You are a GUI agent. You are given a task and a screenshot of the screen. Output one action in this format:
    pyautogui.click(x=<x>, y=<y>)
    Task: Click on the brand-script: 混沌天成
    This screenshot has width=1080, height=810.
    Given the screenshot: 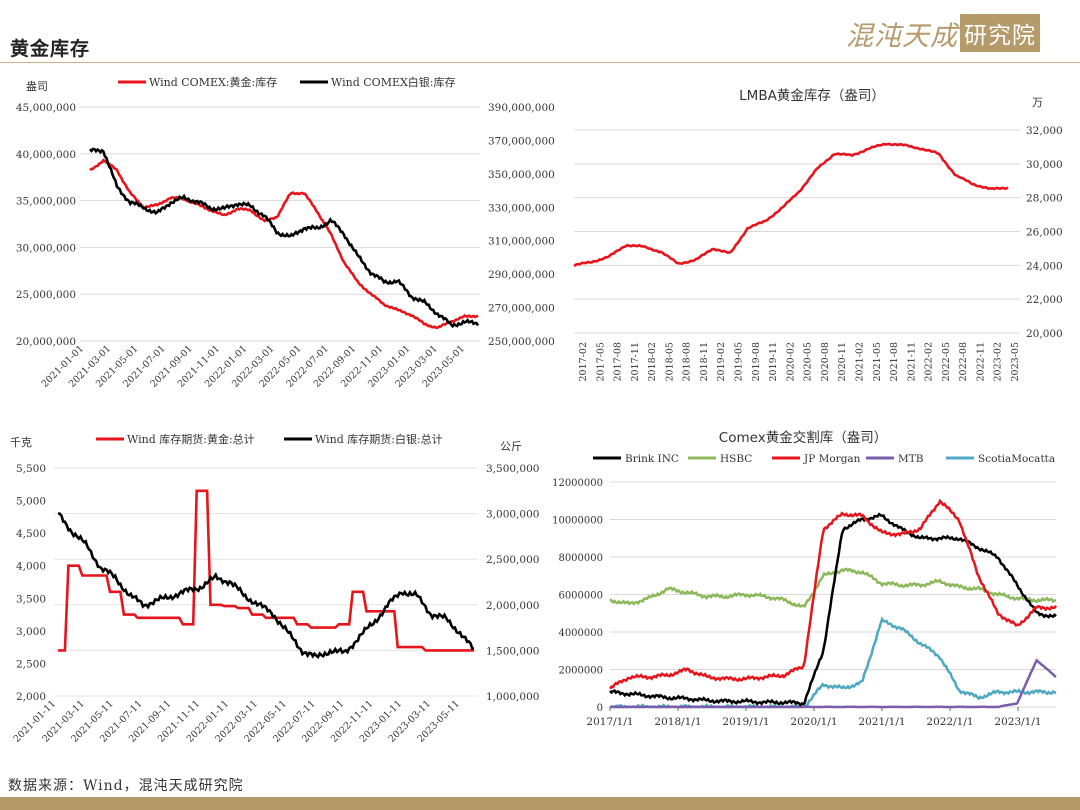 What is the action you would take?
    pyautogui.click(x=902, y=36)
    